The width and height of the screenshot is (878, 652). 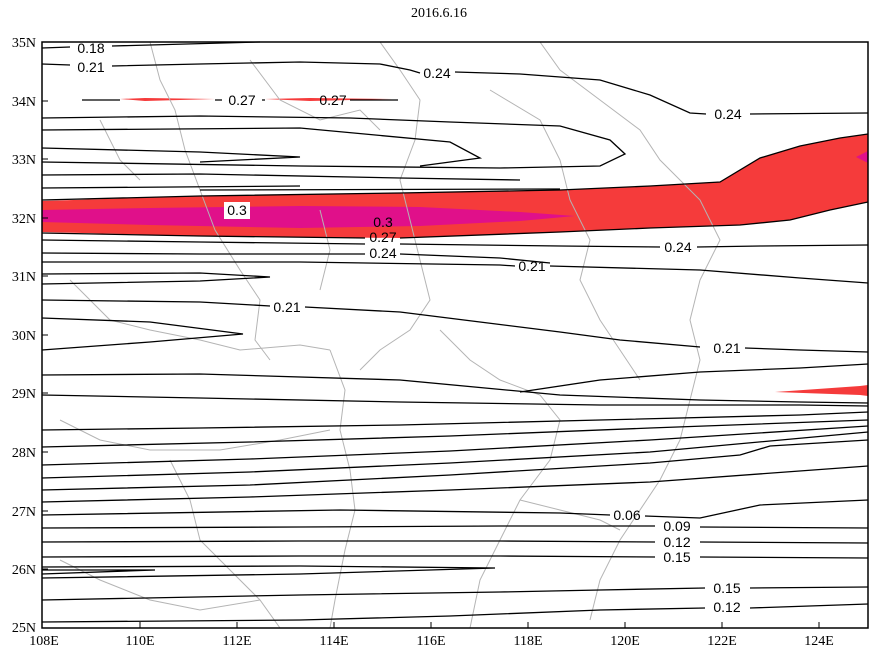 I want to click on lat-label: 27N, so click(x=24, y=512).